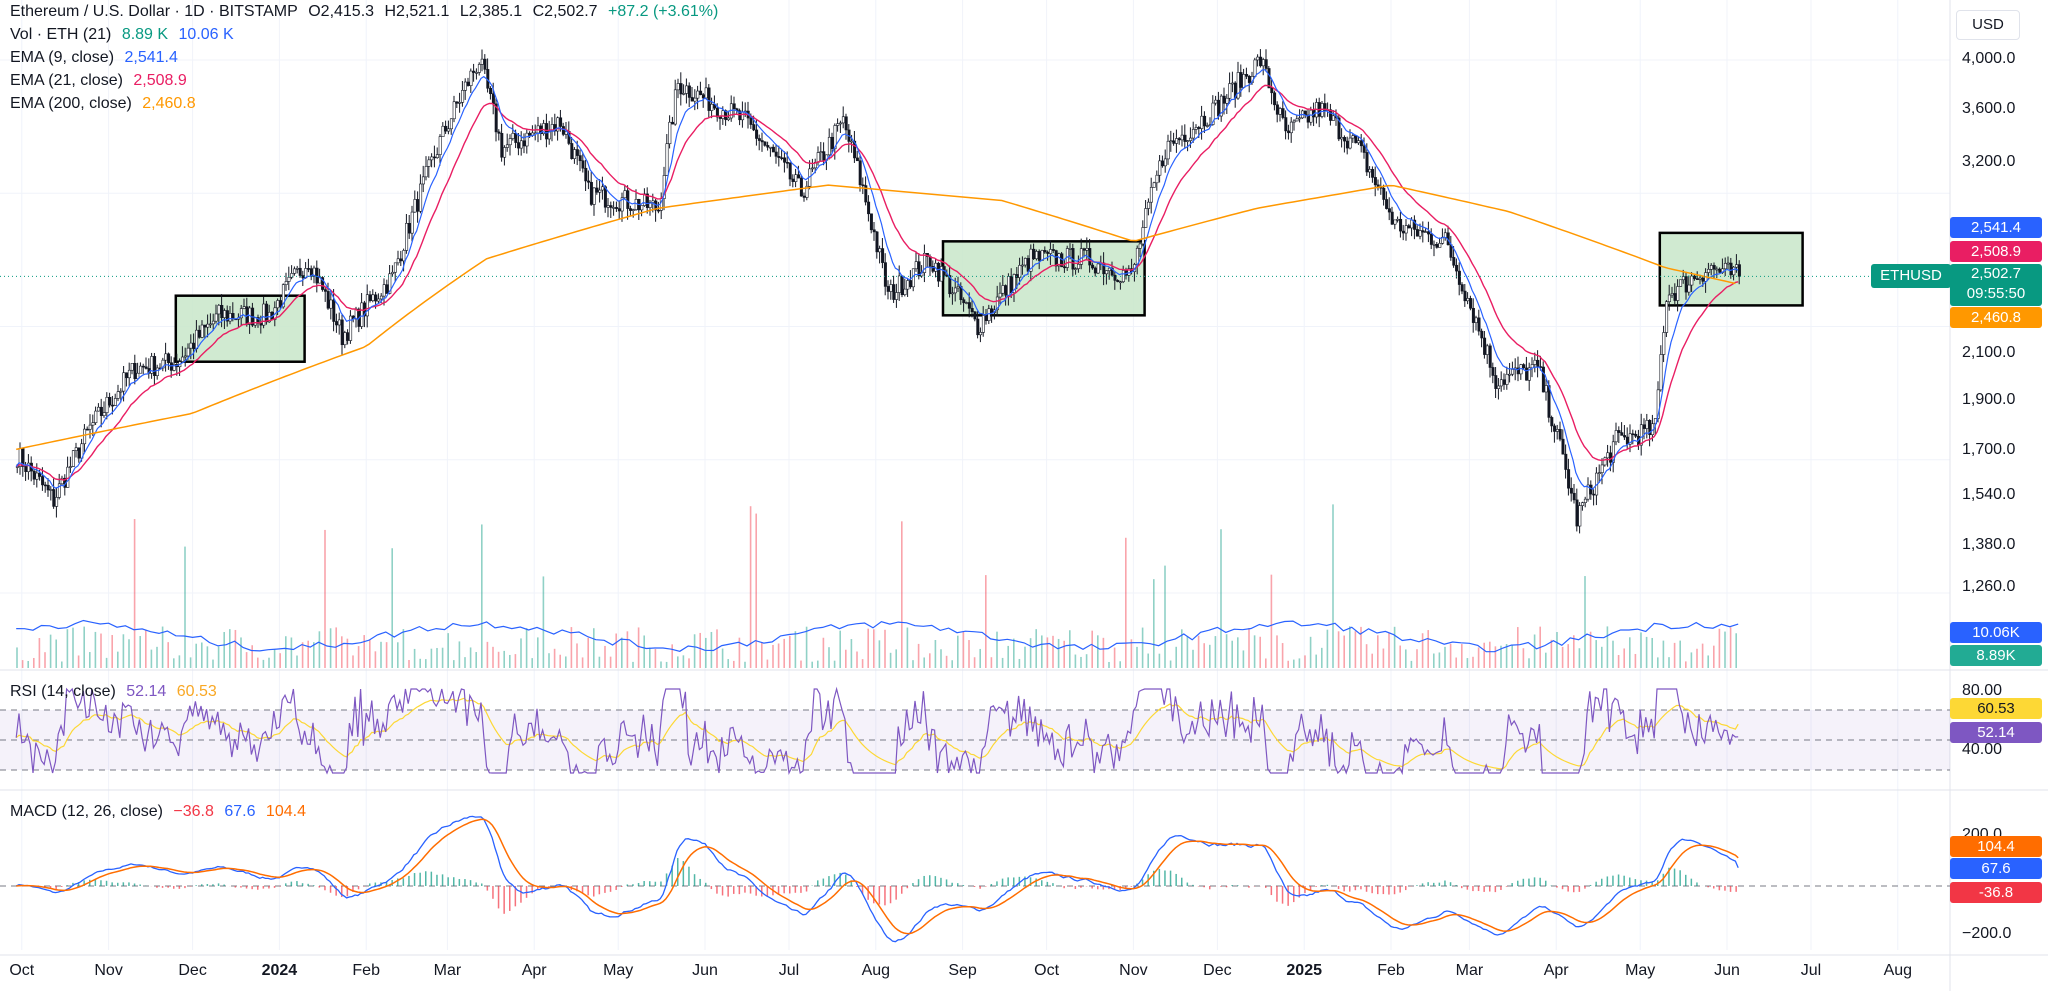  I want to click on volume-value: 8.89 K, so click(145, 34).